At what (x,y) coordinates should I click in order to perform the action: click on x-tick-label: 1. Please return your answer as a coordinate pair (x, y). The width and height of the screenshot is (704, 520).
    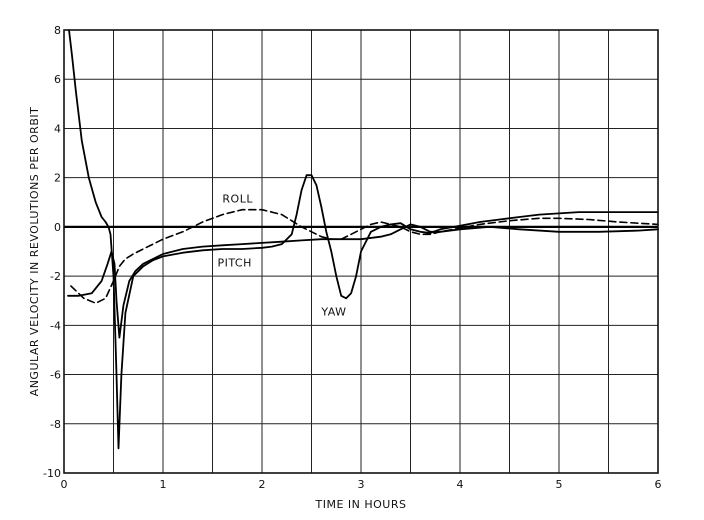
    Looking at the image, I should click on (163, 484).